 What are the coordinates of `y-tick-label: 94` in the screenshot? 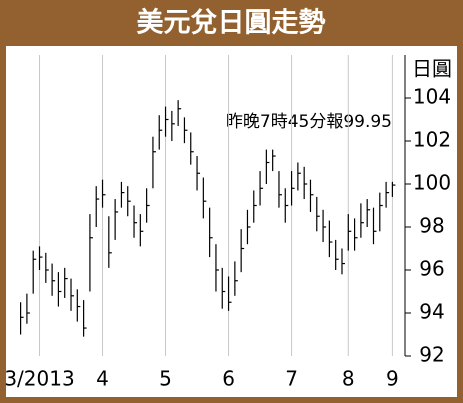 It's located at (431, 312).